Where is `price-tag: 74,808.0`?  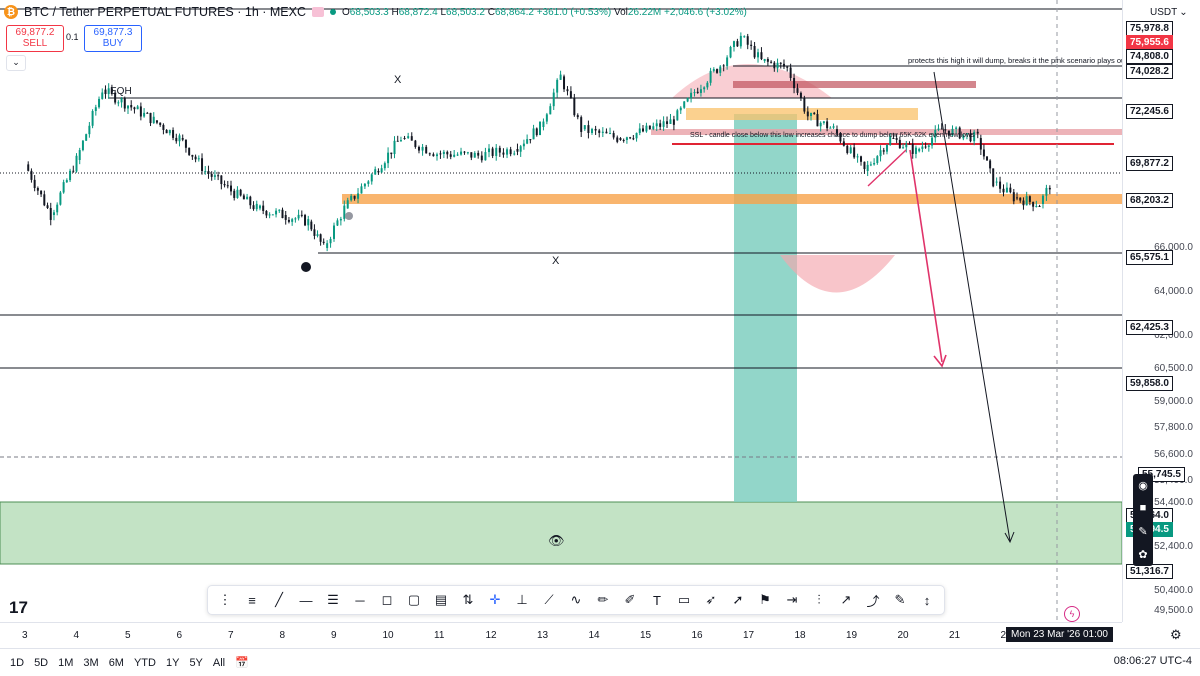
price-tag: 74,808.0 is located at coordinates (1149, 57).